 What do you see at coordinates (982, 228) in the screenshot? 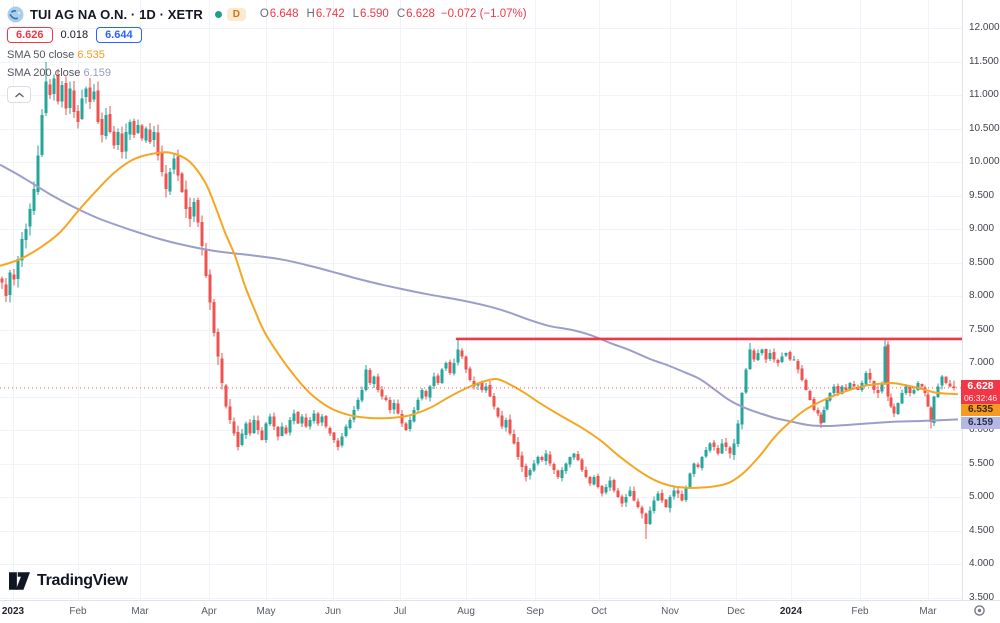
I see `price-axis-label: 9.000` at bounding box center [982, 228].